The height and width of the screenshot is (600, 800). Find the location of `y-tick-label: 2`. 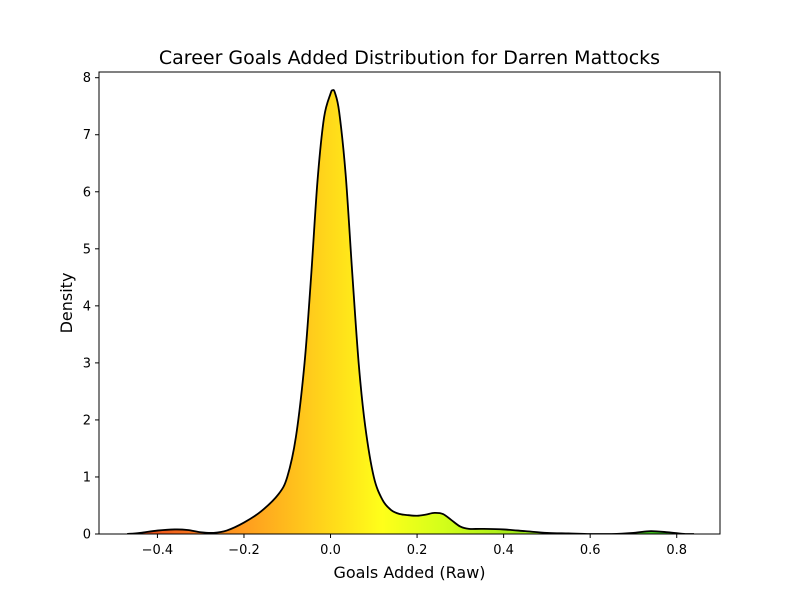

y-tick-label: 2 is located at coordinates (87, 420).